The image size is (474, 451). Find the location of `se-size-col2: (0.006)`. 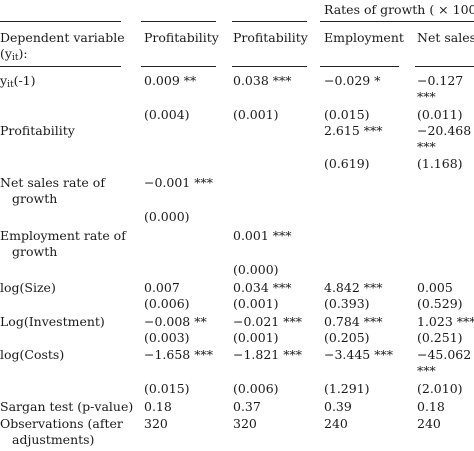

se-size-col2: (0.006) is located at coordinates (167, 303).